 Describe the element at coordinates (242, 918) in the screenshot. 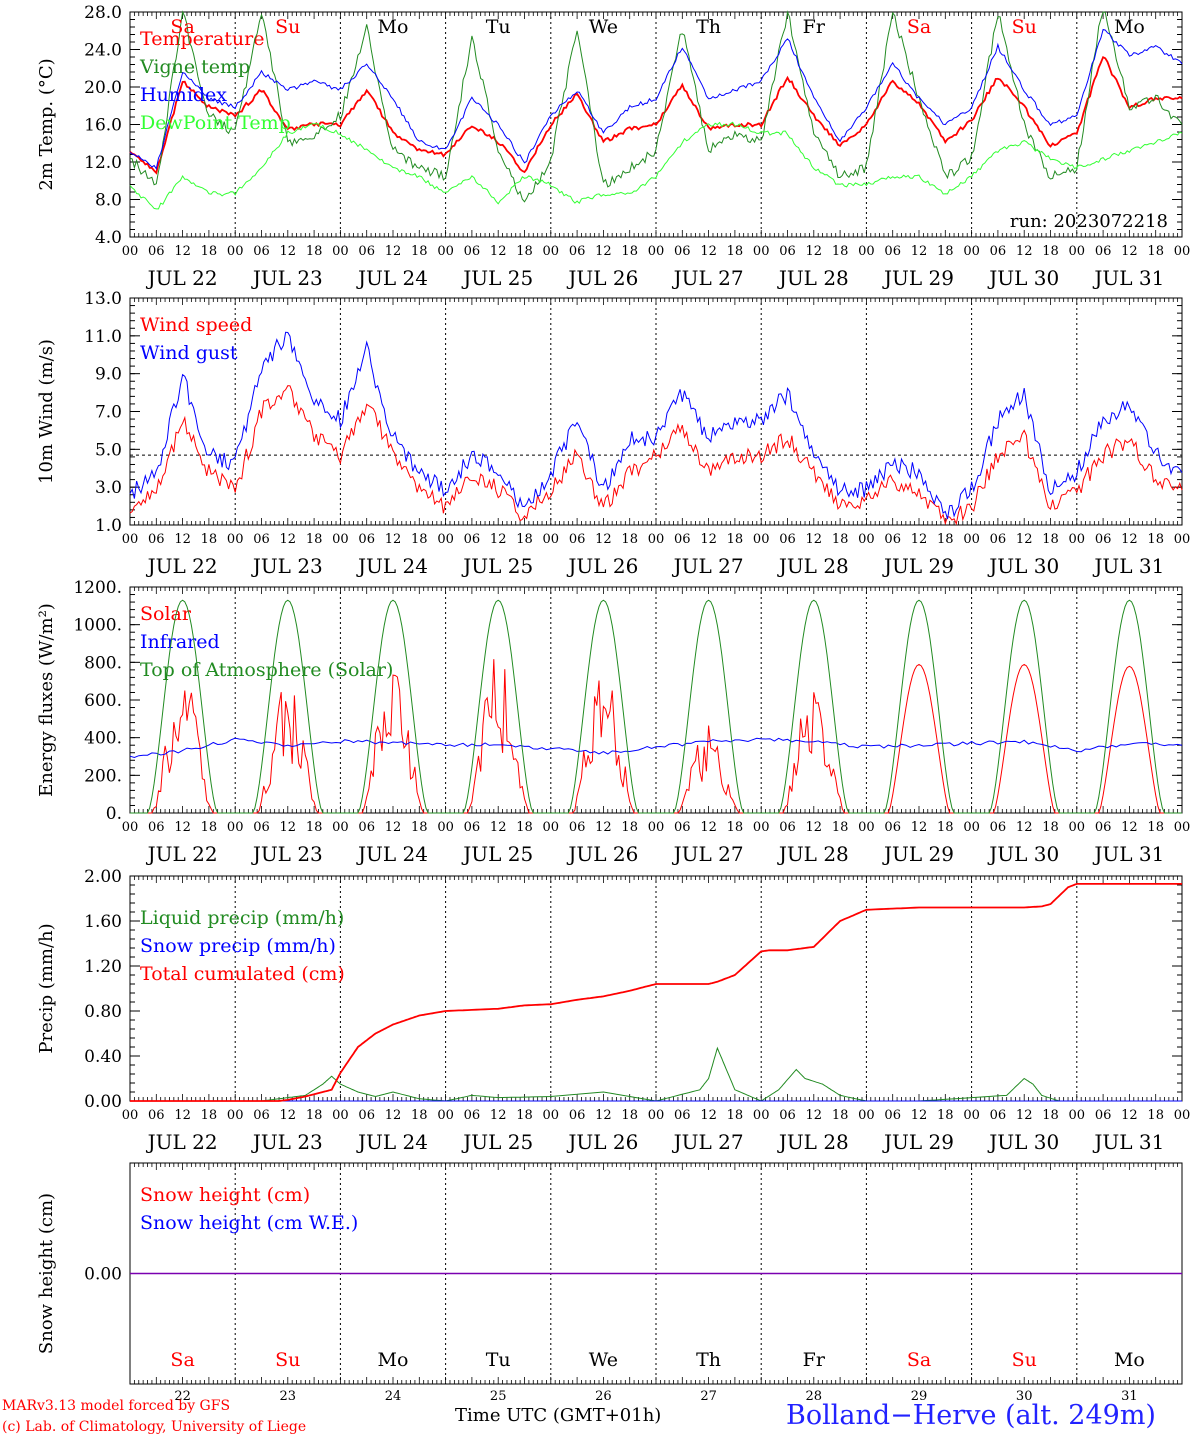

I see `legend-entry: Liquid precip (mm/h)` at that location.